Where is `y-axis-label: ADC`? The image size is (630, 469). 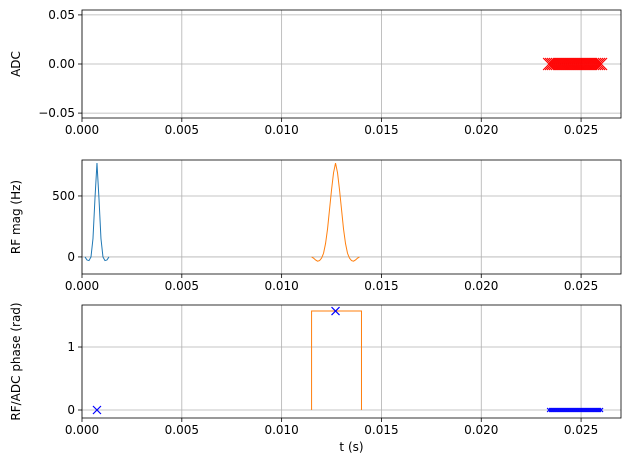 y-axis-label: ADC is located at coordinates (16, 64).